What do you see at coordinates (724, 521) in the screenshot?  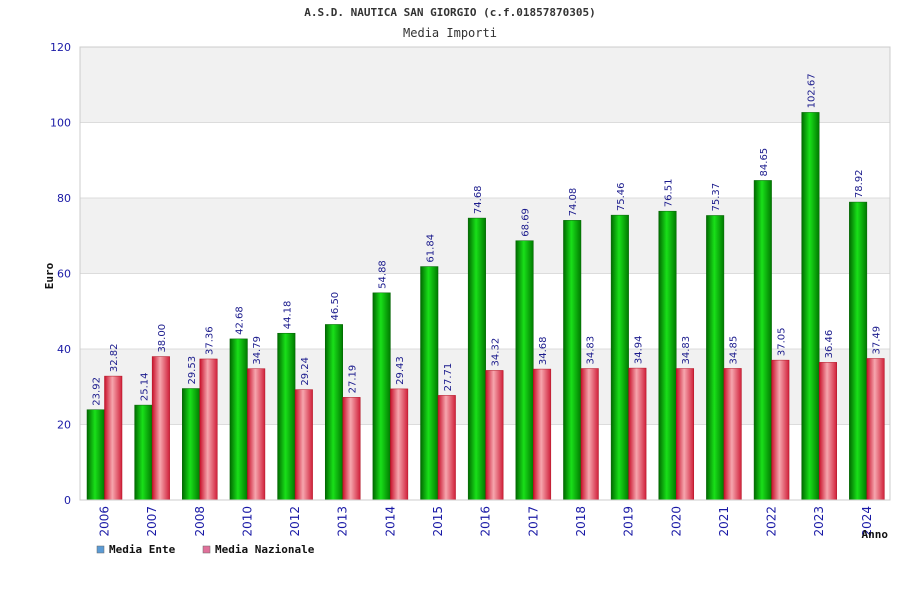 I see `x-tick-label: 2021` at bounding box center [724, 521].